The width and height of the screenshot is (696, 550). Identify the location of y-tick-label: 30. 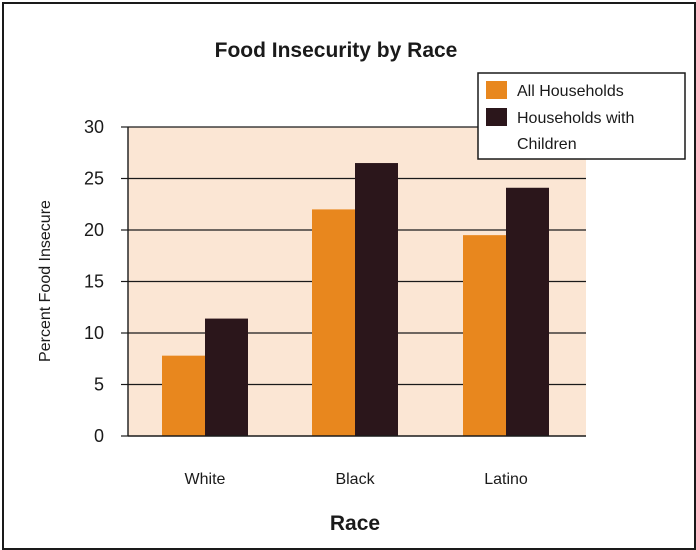
(94, 127).